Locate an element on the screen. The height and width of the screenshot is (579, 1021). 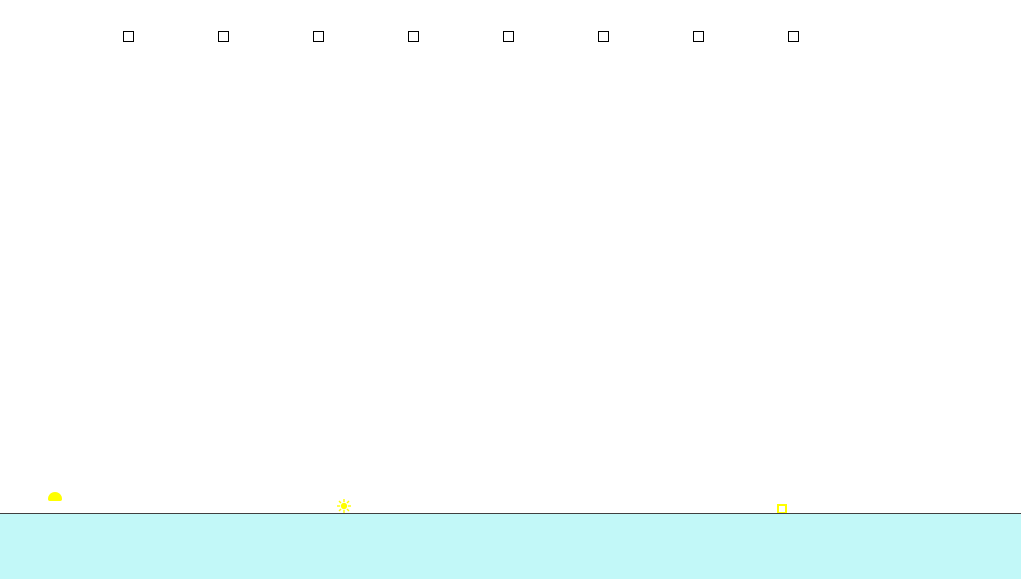
temp-a-swatch-icon is located at coordinates (223, 36).